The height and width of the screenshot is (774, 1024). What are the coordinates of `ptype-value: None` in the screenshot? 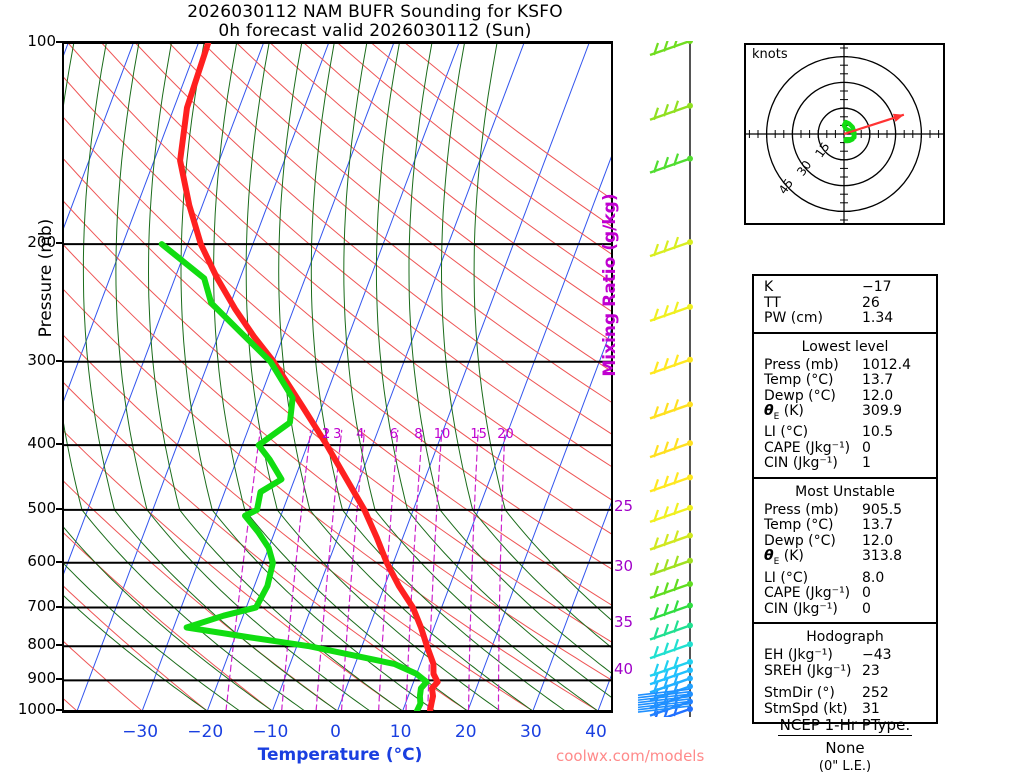 It's located at (845, 748).